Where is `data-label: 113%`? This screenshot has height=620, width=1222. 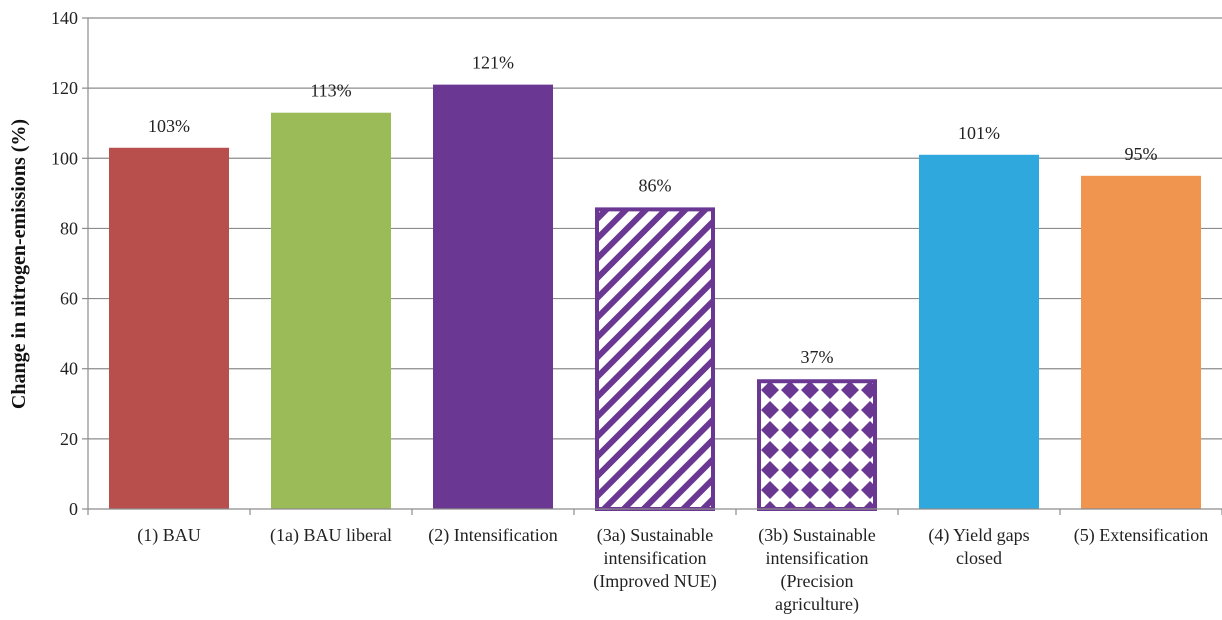
data-label: 113% is located at coordinates (330, 91).